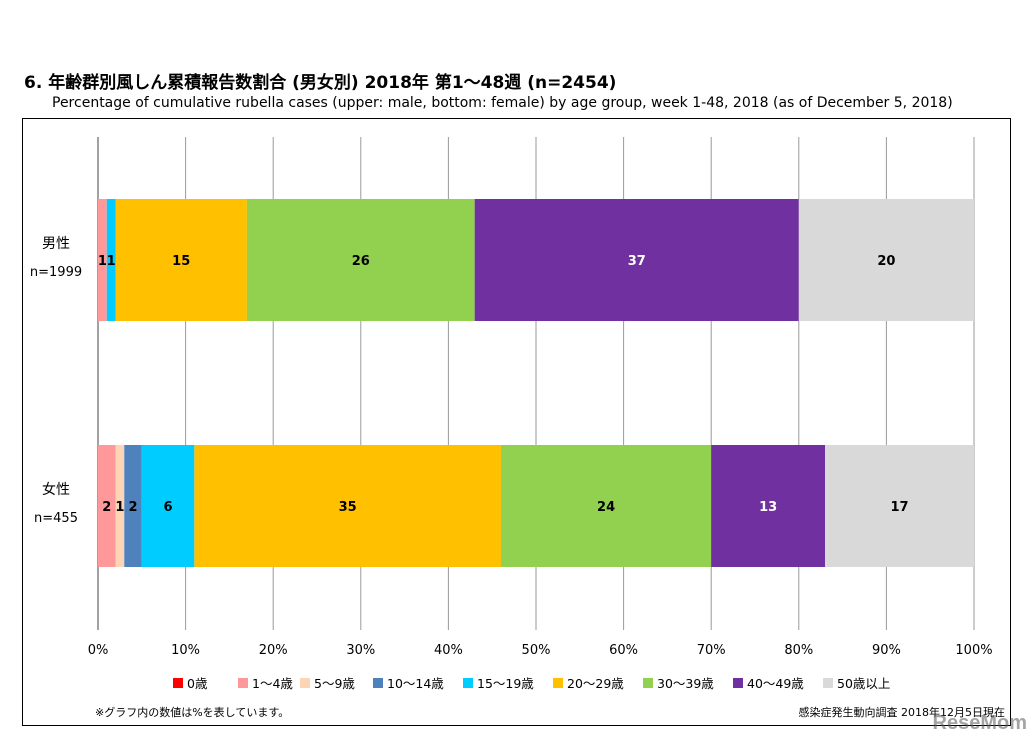  What do you see at coordinates (863, 683) in the screenshot?
I see `legend-label: 50歳以上` at bounding box center [863, 683].